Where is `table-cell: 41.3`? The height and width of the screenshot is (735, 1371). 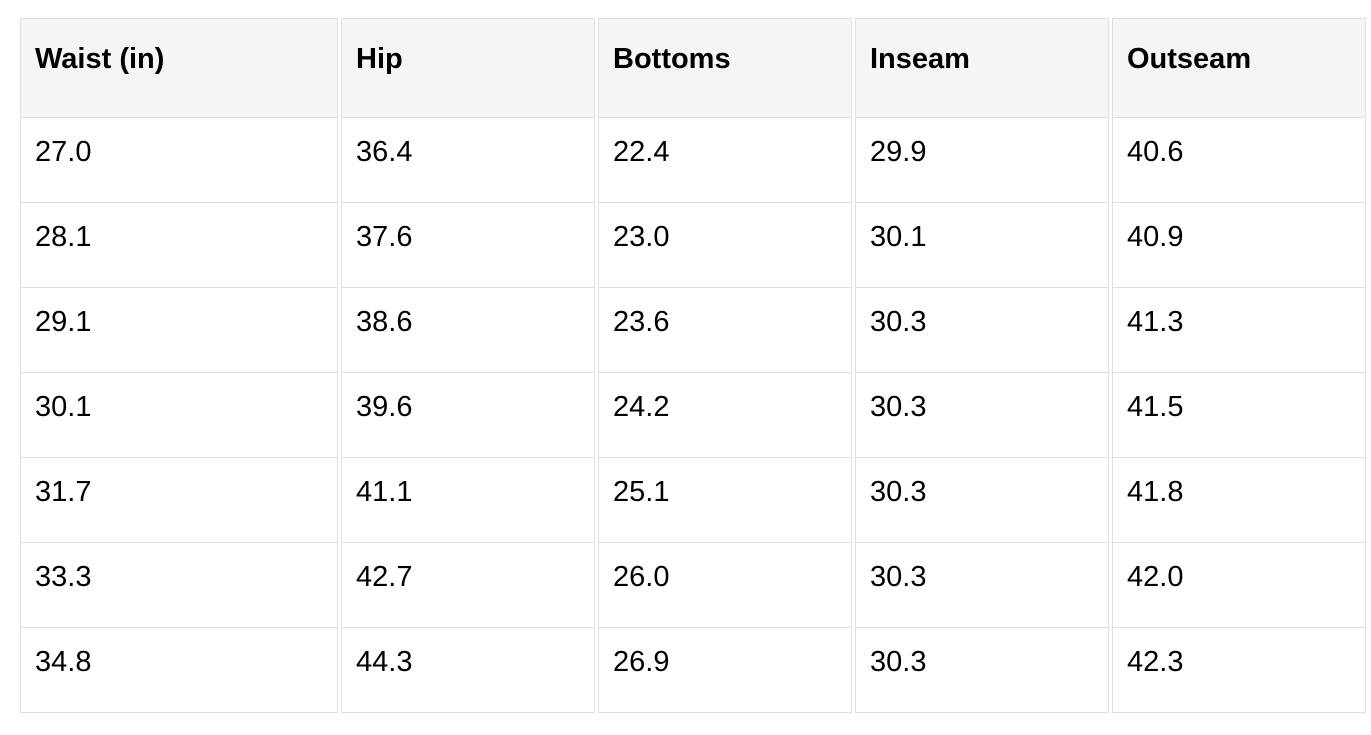 table-cell: 41.3 is located at coordinates (1239, 330).